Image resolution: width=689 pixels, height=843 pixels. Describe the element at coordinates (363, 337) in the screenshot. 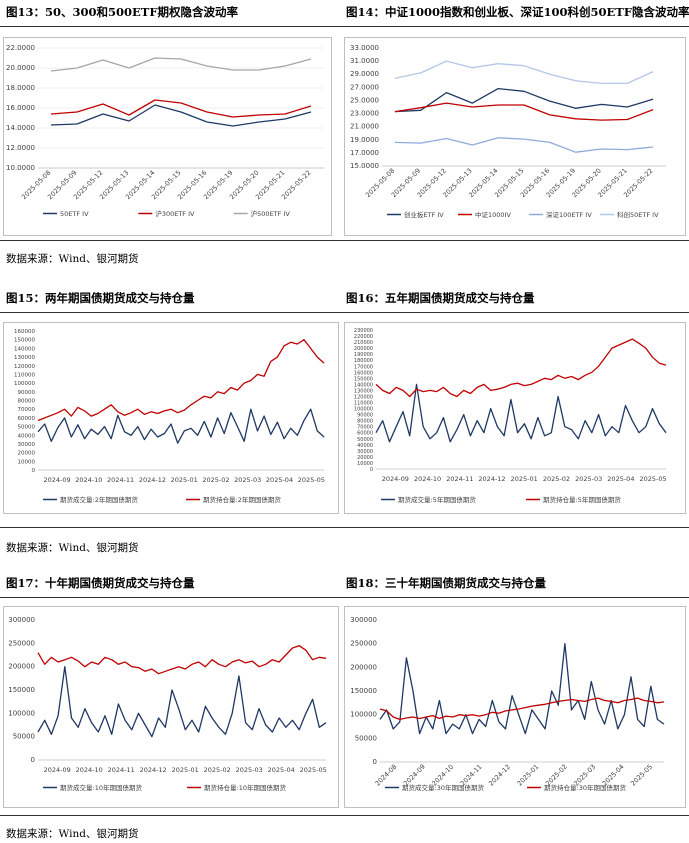

I see `c16-y-tick-label: 220000` at that location.